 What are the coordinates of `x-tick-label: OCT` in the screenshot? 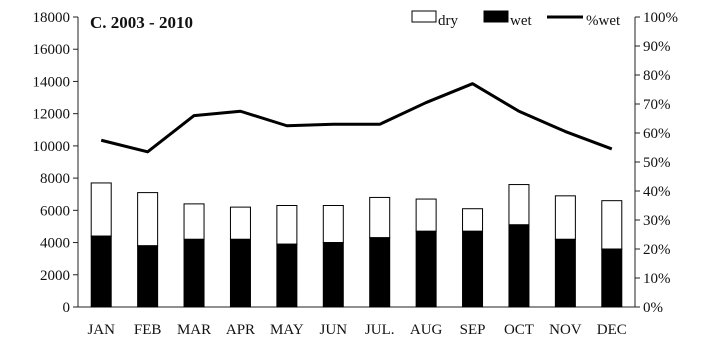 It's located at (519, 330).